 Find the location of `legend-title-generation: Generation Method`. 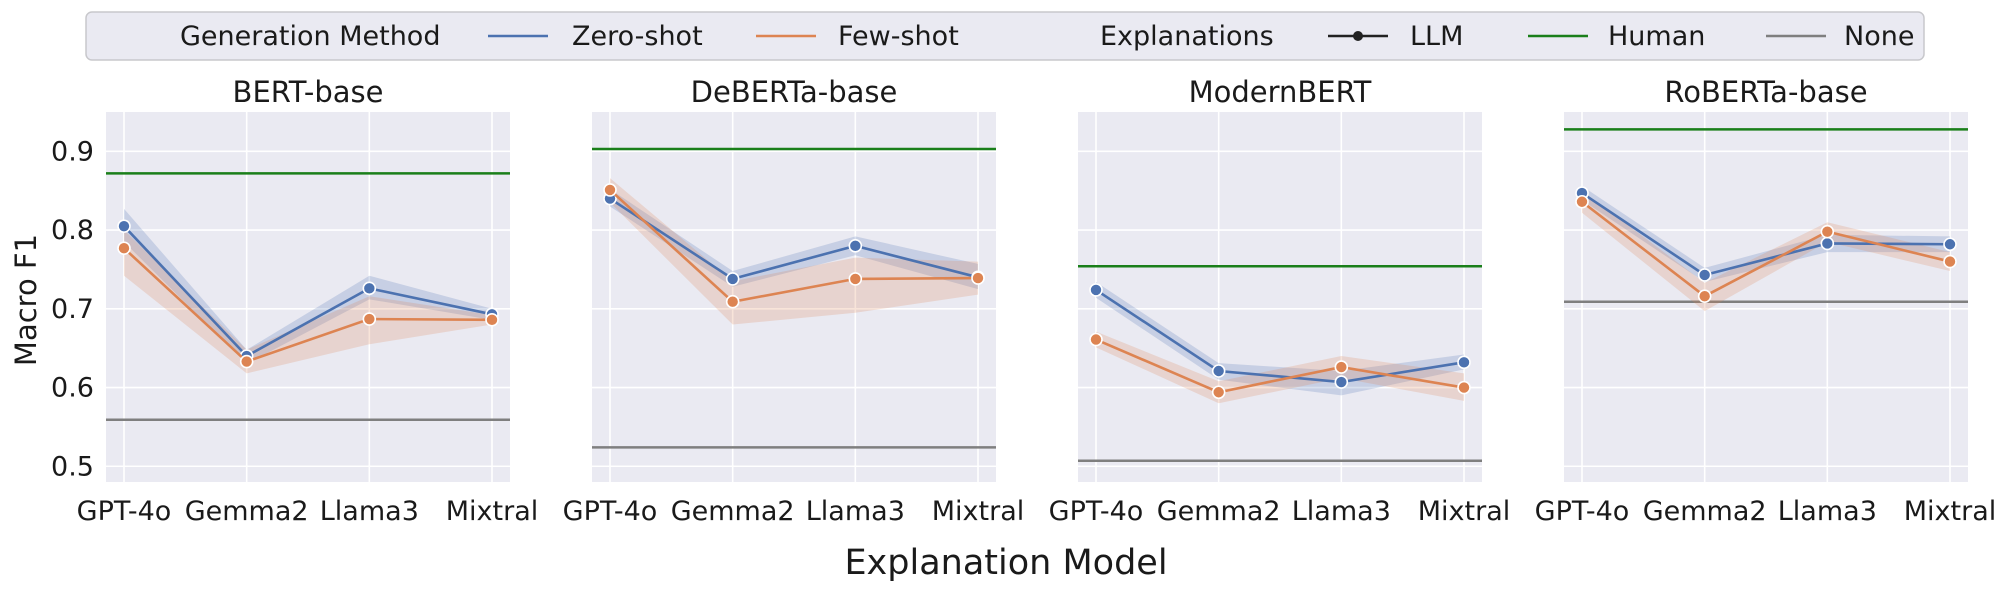

legend-title-generation: Generation Method is located at coordinates (310, 36).